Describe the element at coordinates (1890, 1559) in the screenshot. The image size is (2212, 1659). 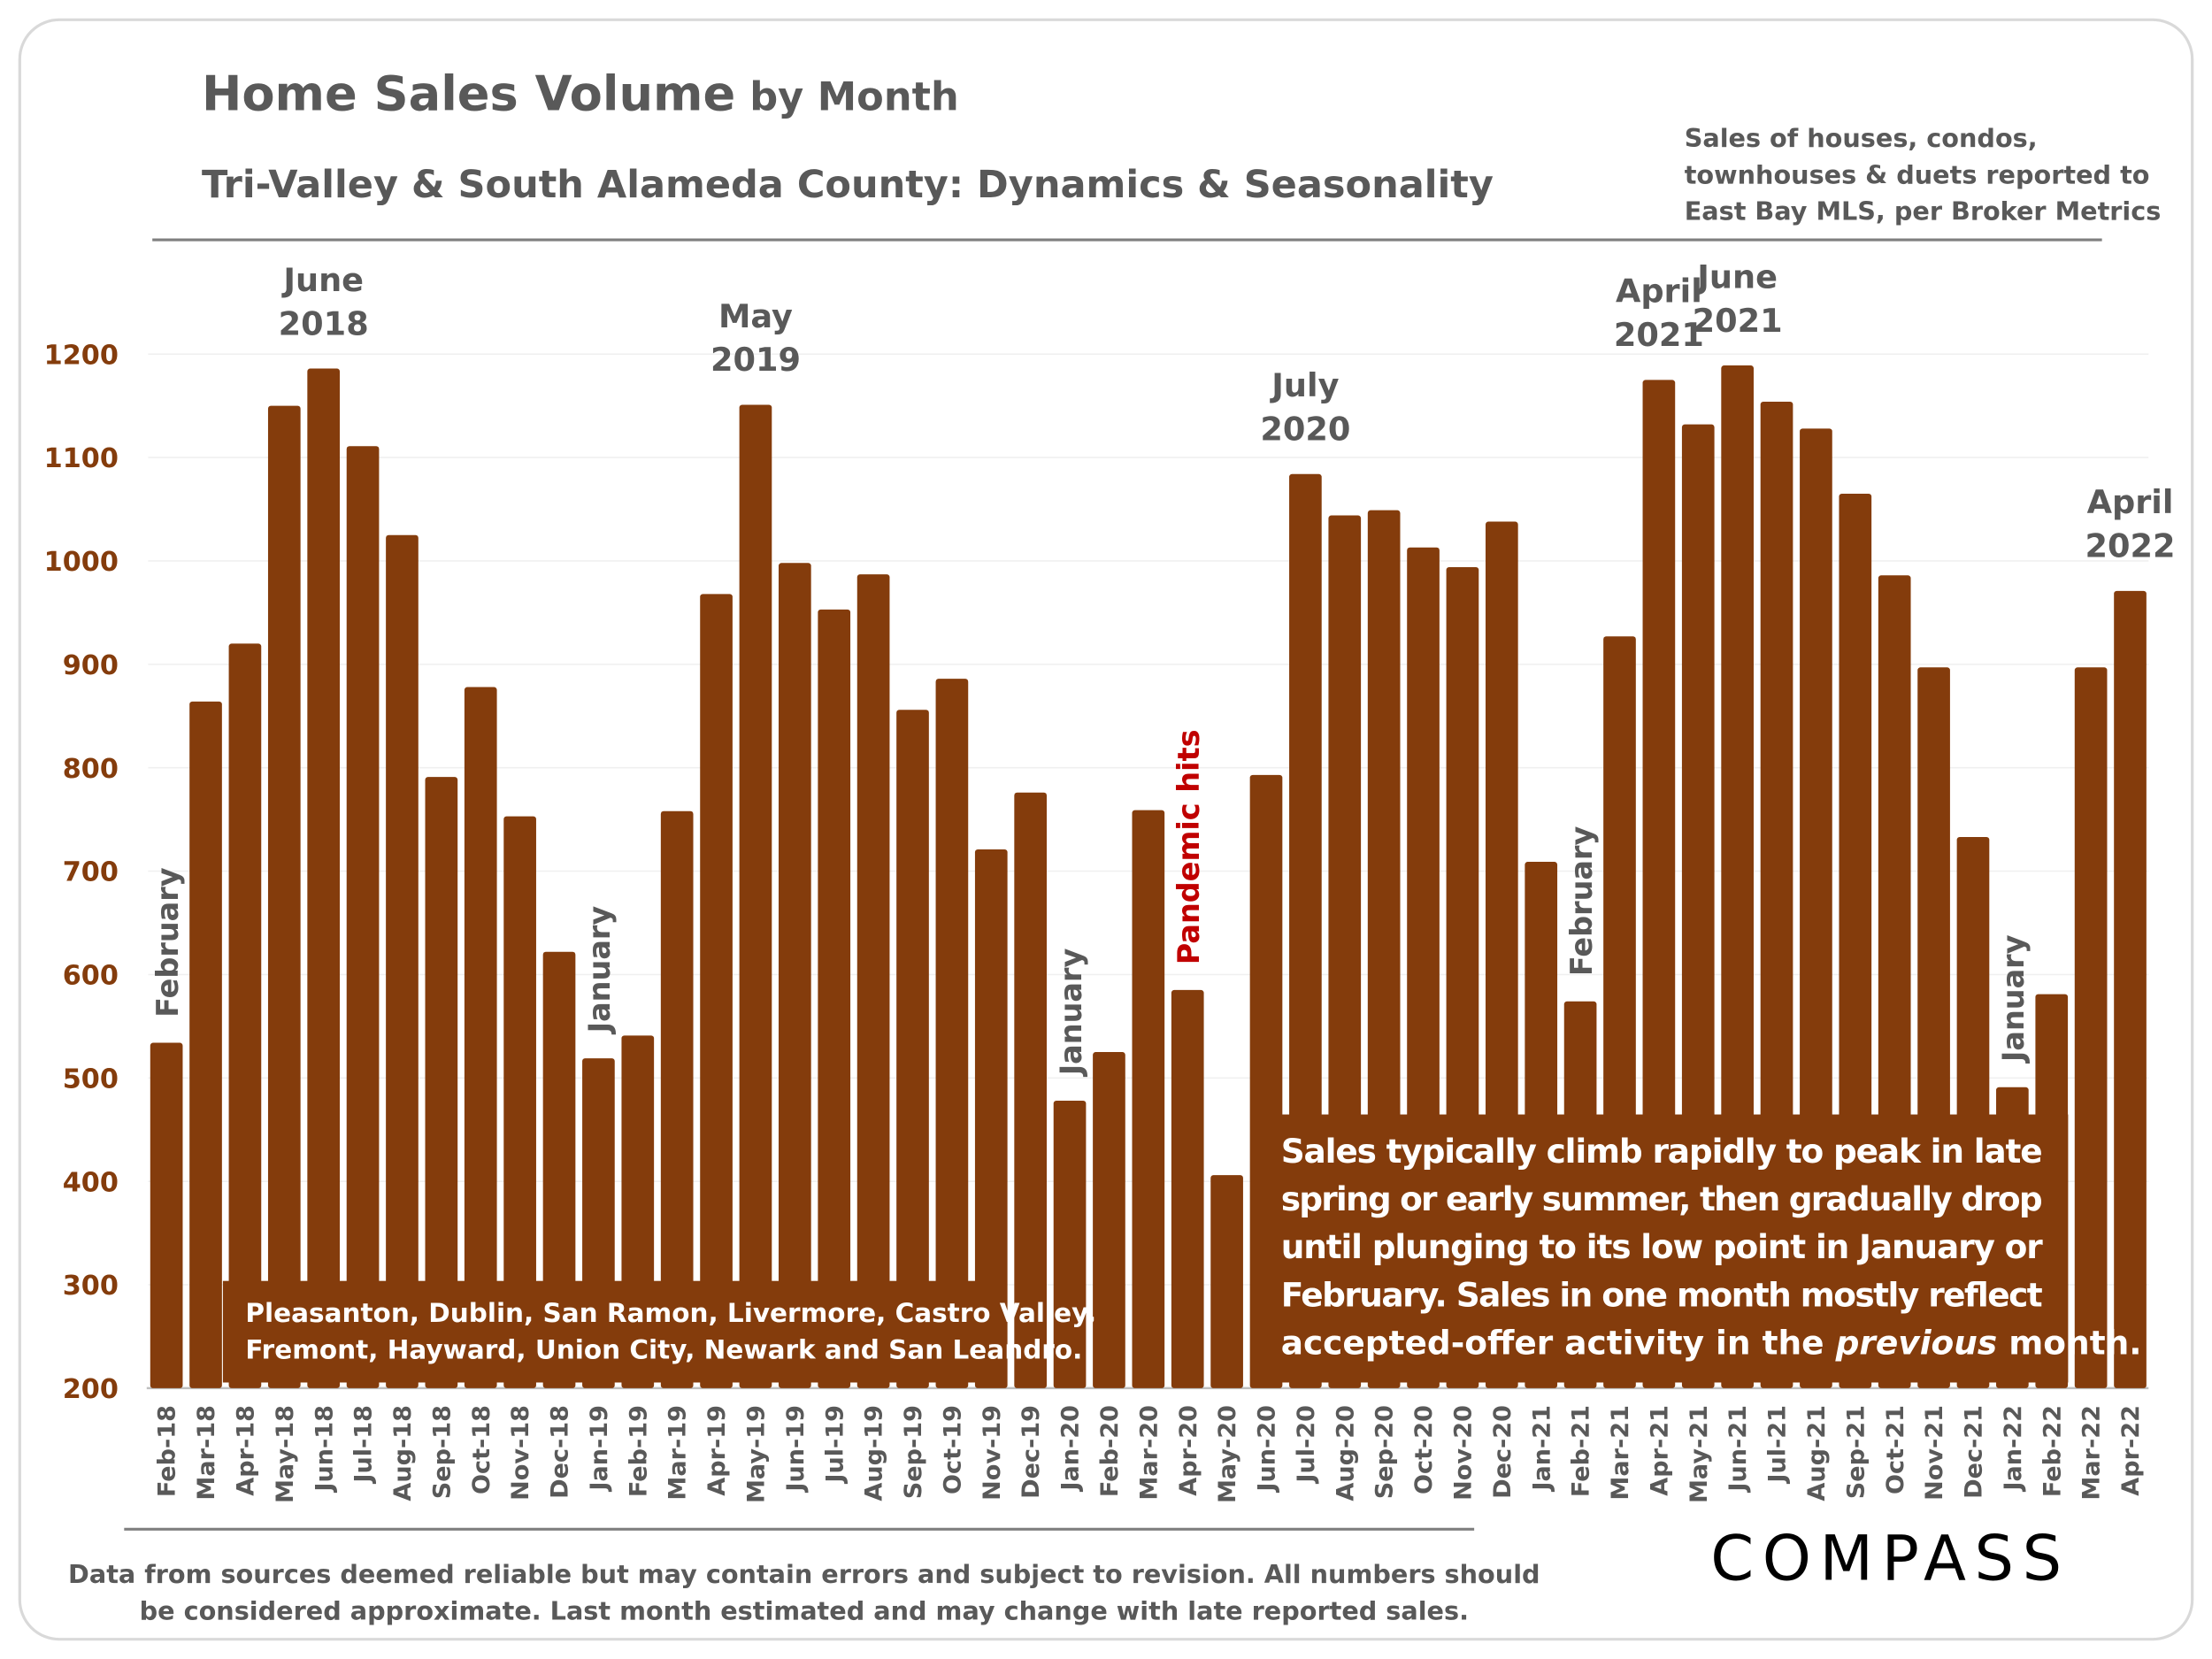
I see `compass-logo: COMPASS` at that location.